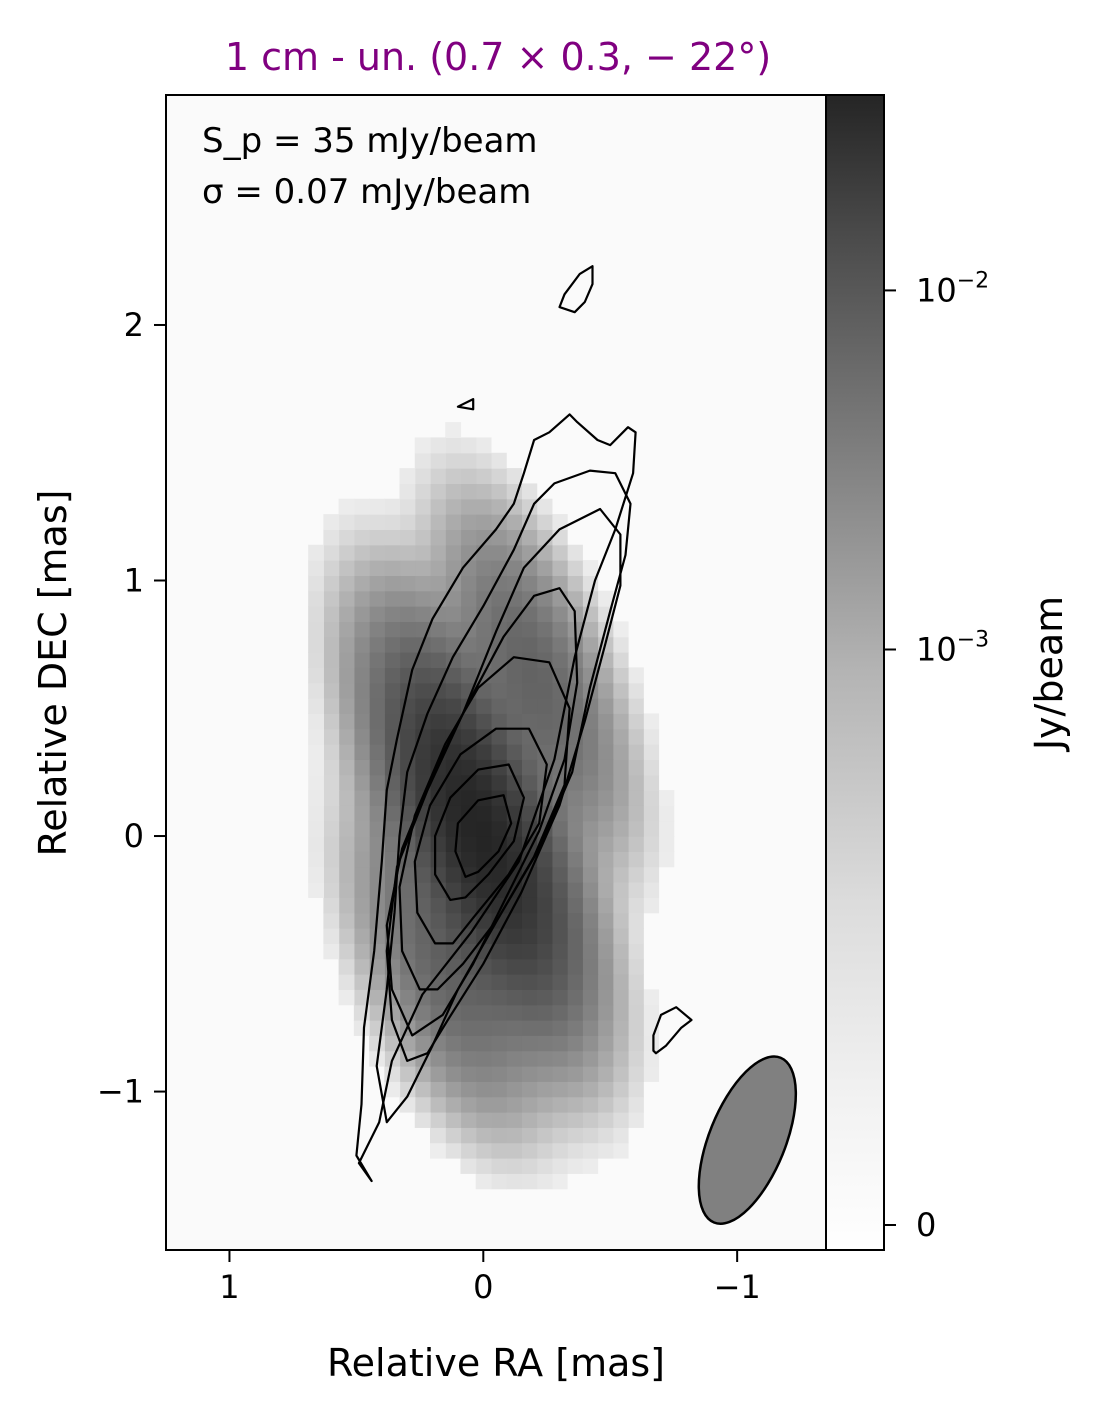  What do you see at coordinates (907, 672) in the screenshot?
I see `colorbar: 0 10−3 10−2` at bounding box center [907, 672].